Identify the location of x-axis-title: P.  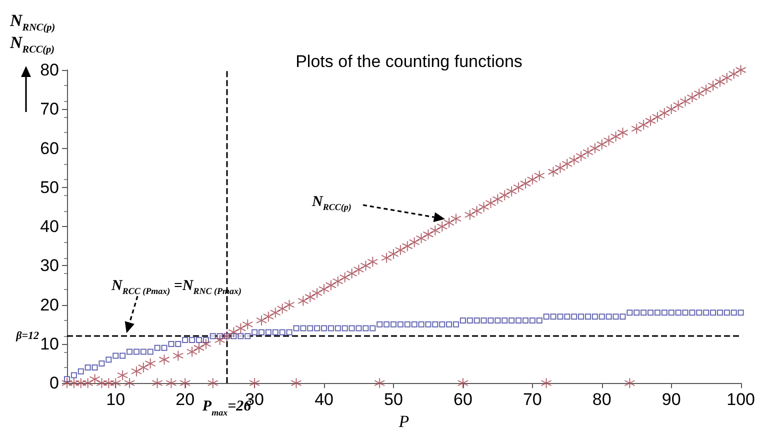
(404, 421).